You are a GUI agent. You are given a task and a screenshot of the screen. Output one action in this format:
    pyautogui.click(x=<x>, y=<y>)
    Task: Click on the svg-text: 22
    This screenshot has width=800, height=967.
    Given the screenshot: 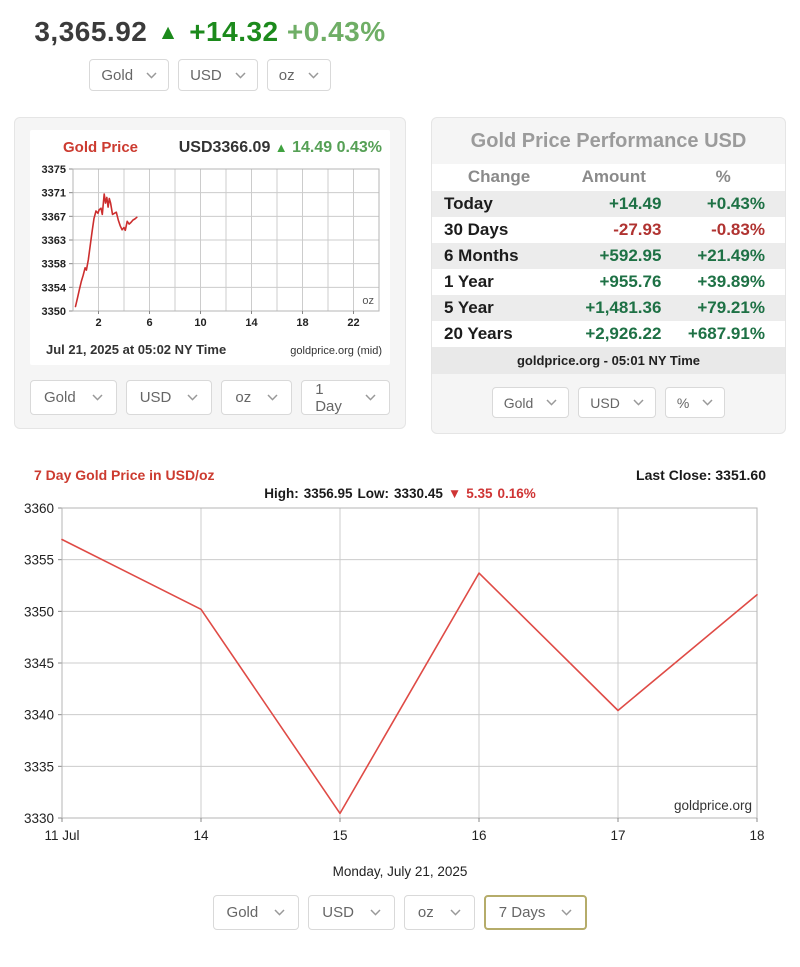 What is the action you would take?
    pyautogui.click(x=353, y=323)
    